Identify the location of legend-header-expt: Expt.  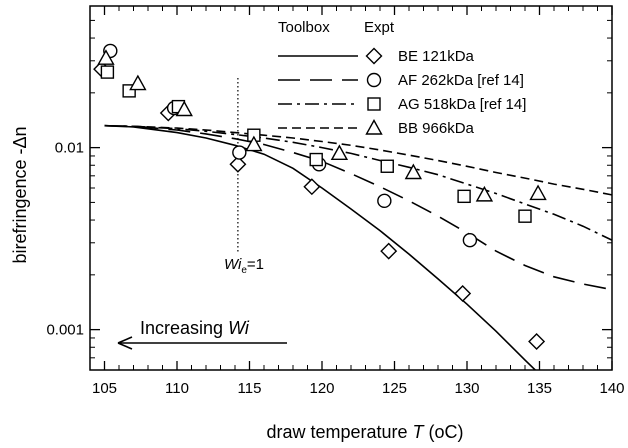
(379, 27).